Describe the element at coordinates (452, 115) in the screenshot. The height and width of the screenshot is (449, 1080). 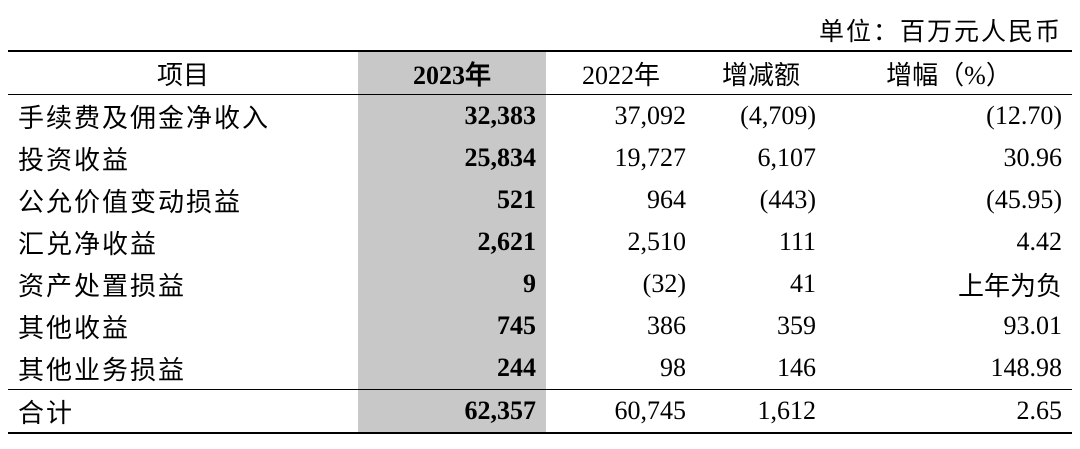
I see `table-cell: 32,383` at that location.